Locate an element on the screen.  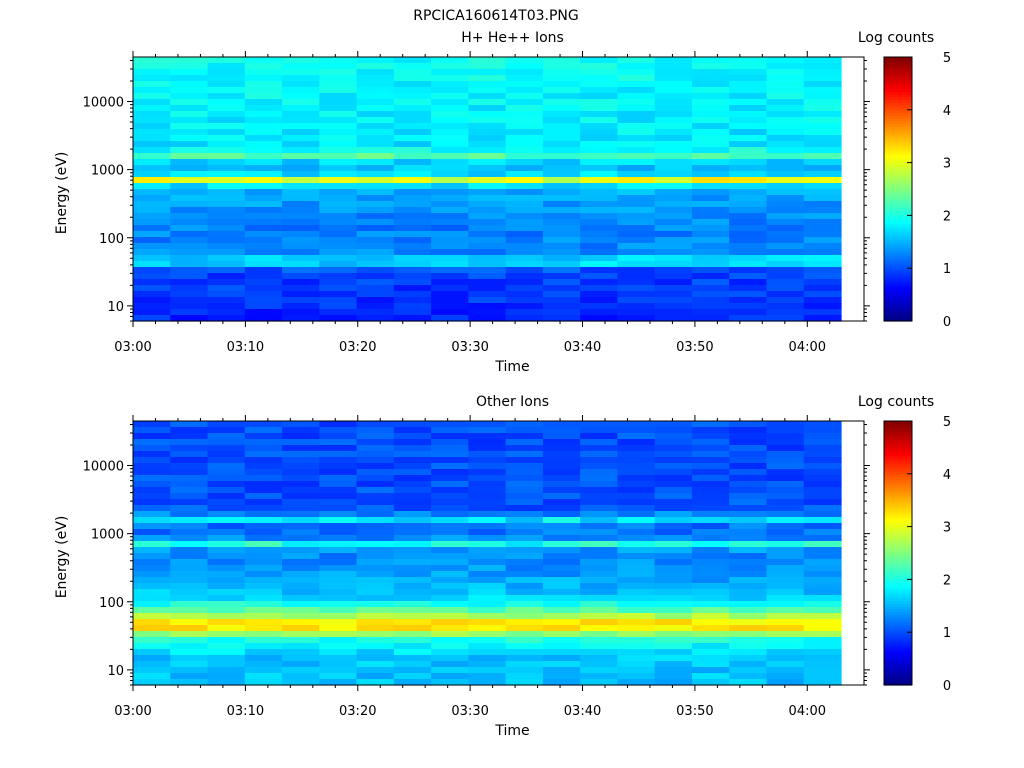
y-tick-label: 10 is located at coordinates (115, 307).